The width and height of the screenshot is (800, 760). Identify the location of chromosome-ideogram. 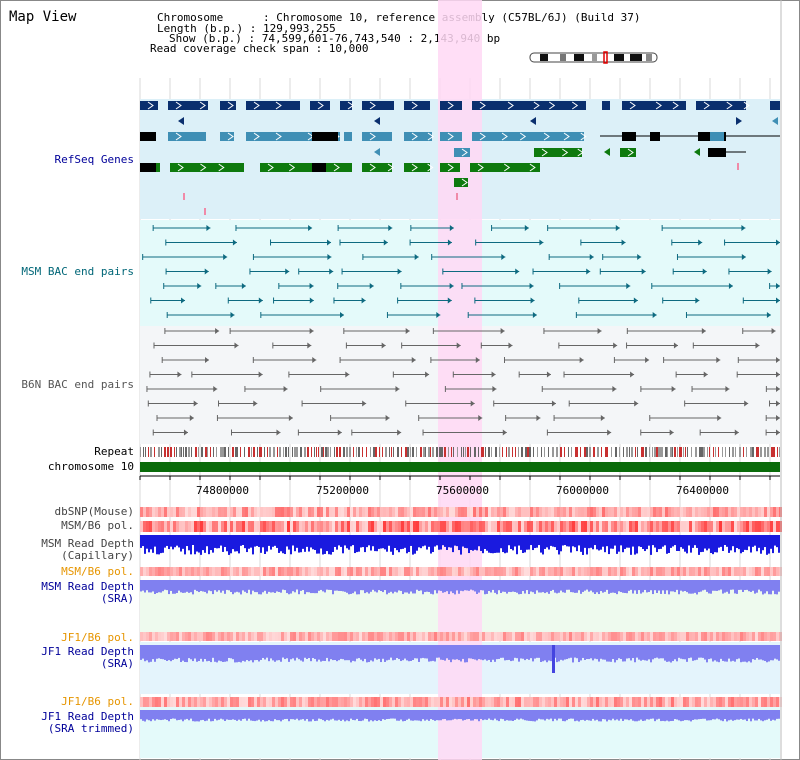
(593, 57).